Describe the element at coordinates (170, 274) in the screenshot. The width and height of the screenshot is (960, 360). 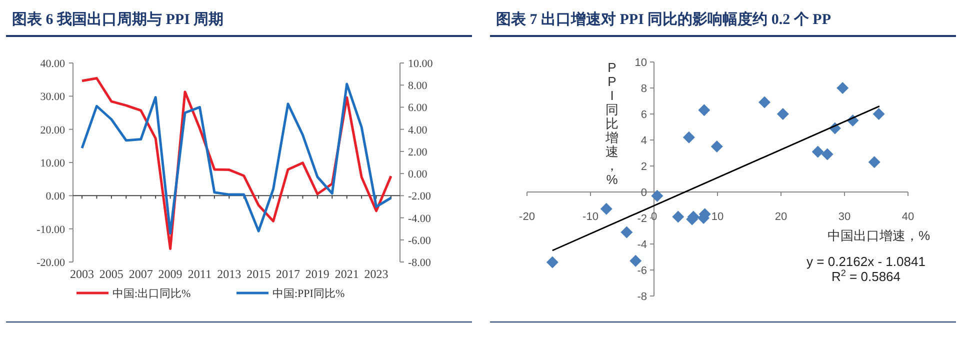
I see `x-tick-label: 2009` at that location.